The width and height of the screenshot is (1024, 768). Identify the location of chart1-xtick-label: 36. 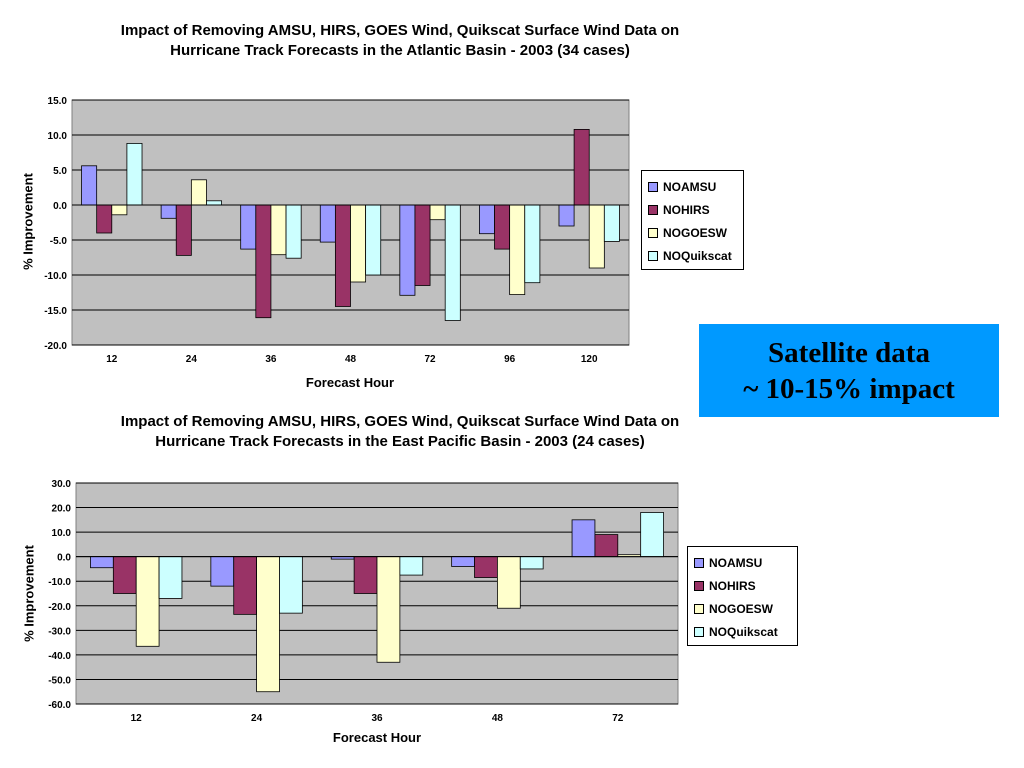
(271, 359).